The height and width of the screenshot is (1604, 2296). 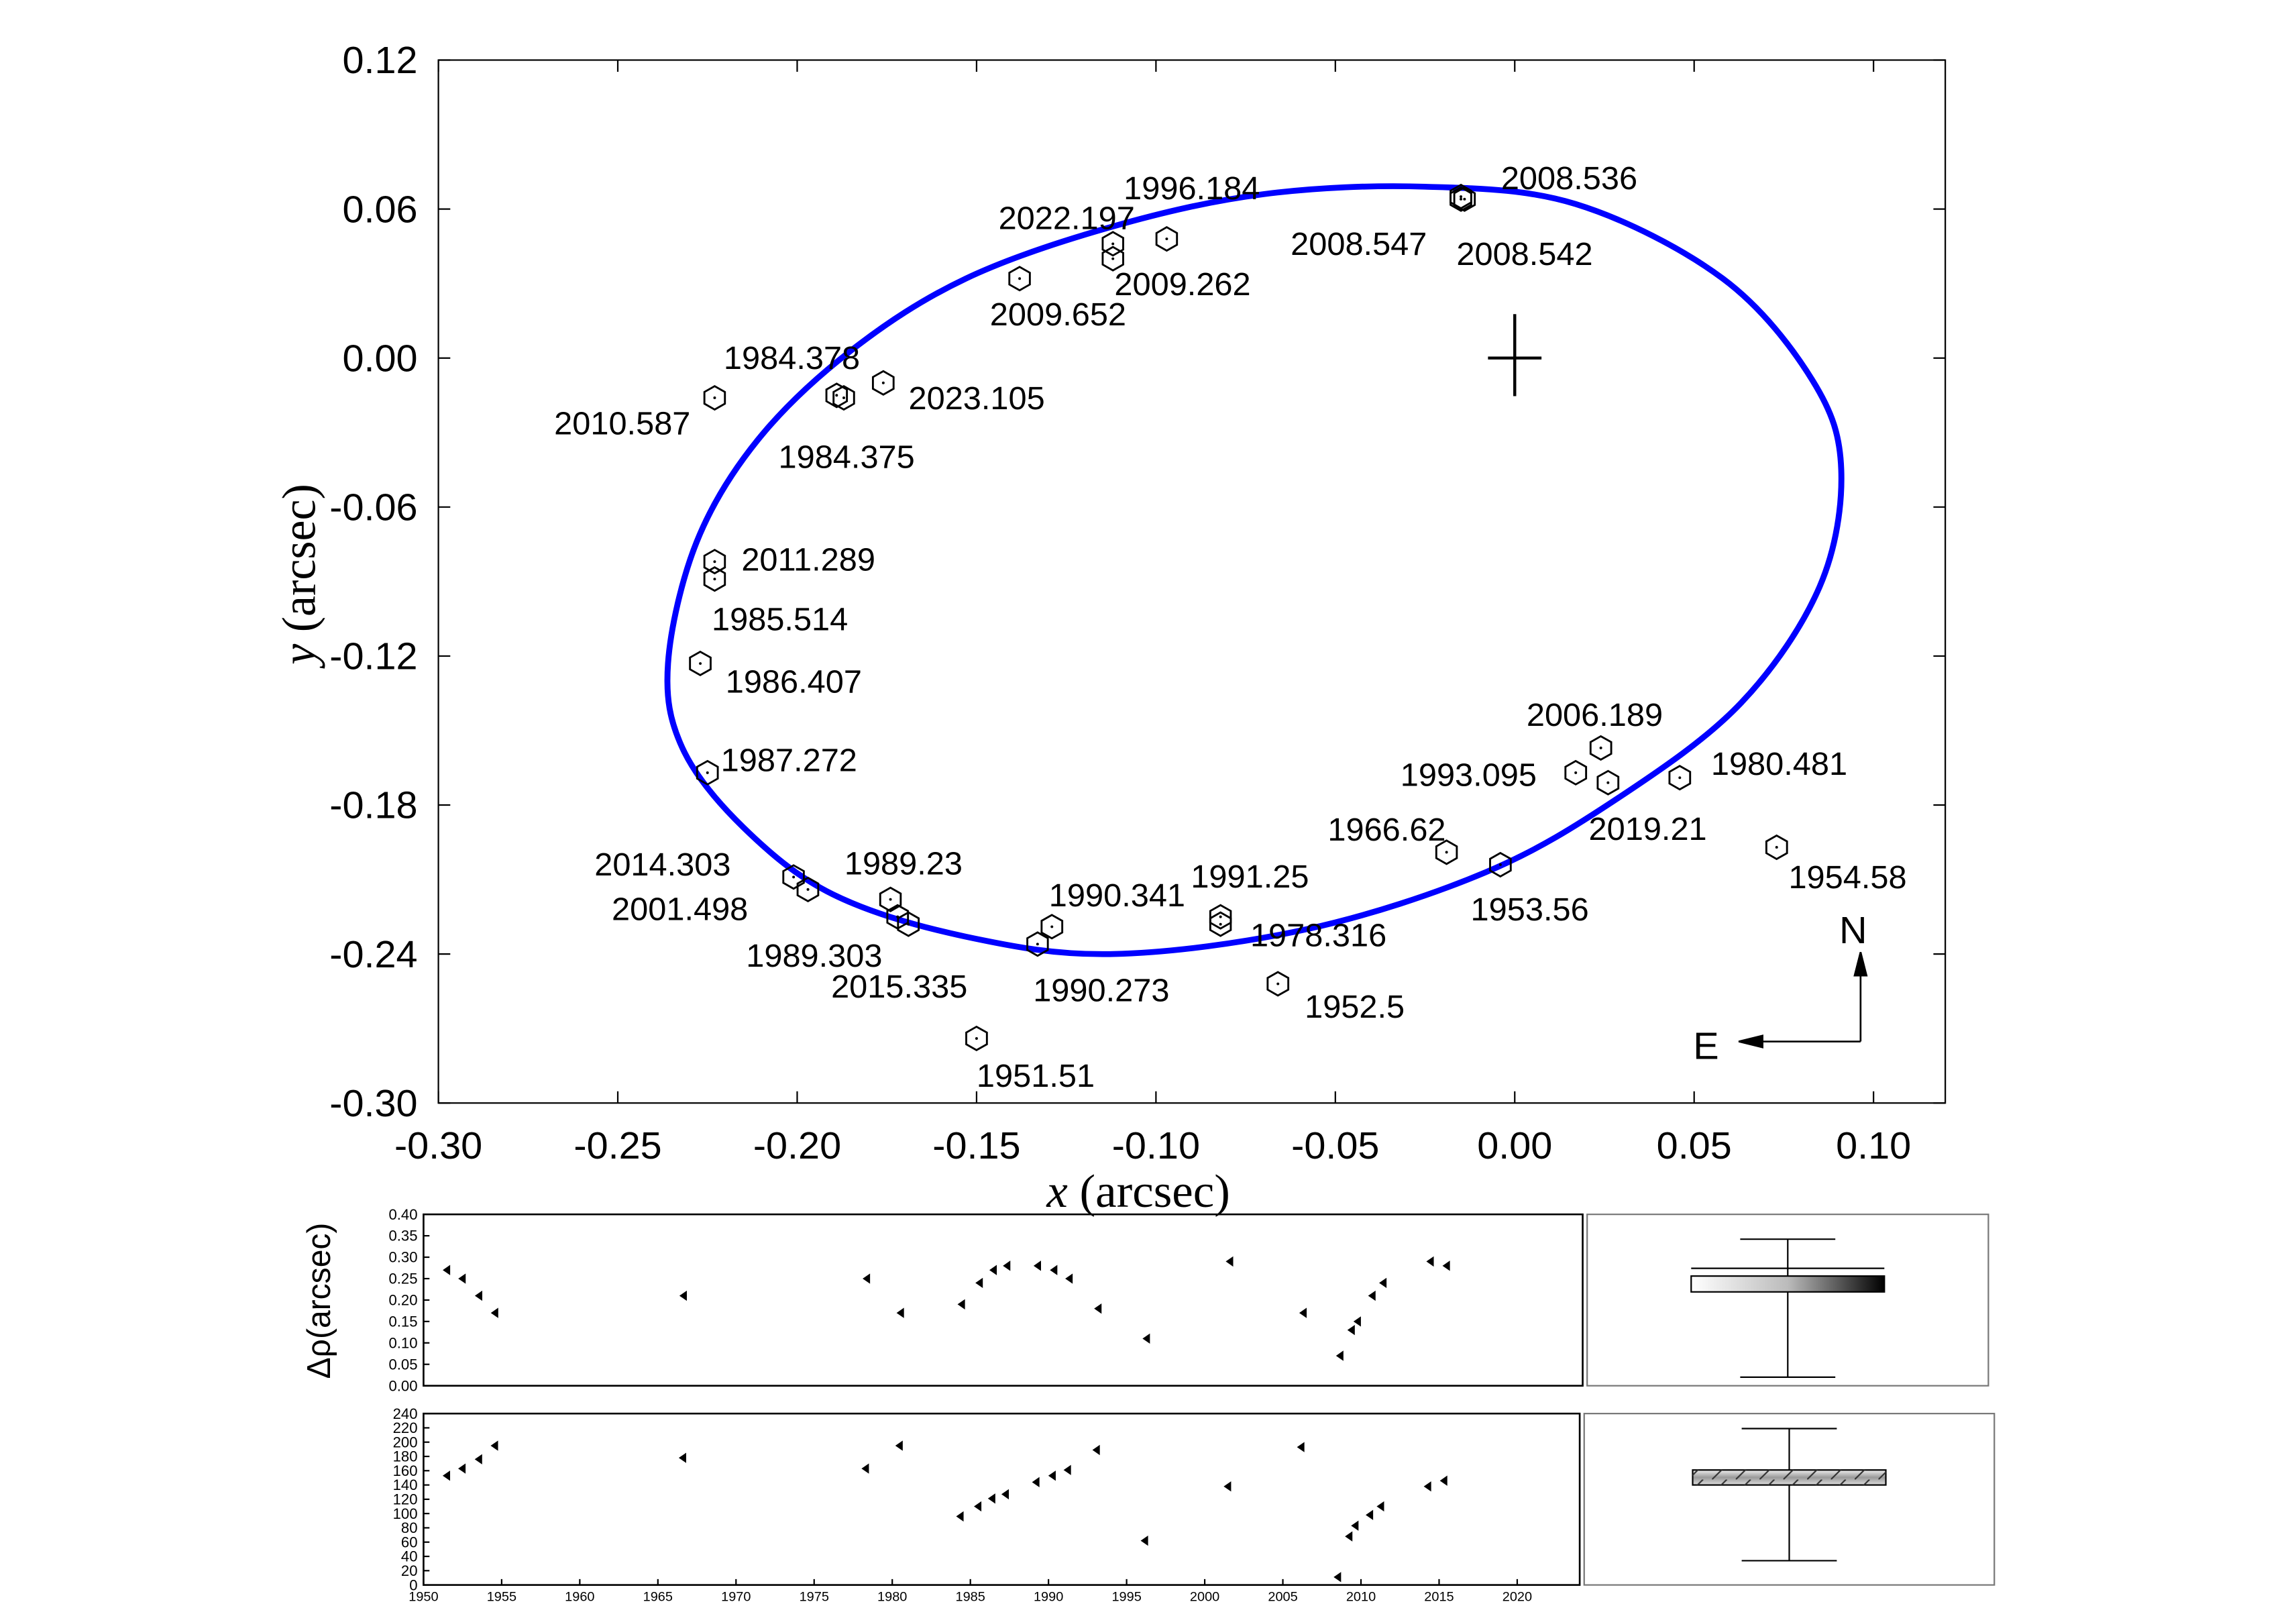 What do you see at coordinates (501, 1597) in the screenshot?
I see `x-tick-label: 1955` at bounding box center [501, 1597].